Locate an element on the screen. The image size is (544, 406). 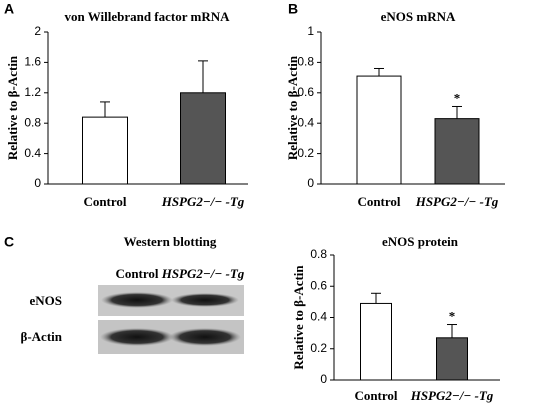
blot-row: eNOS is located at coordinates (46, 300).